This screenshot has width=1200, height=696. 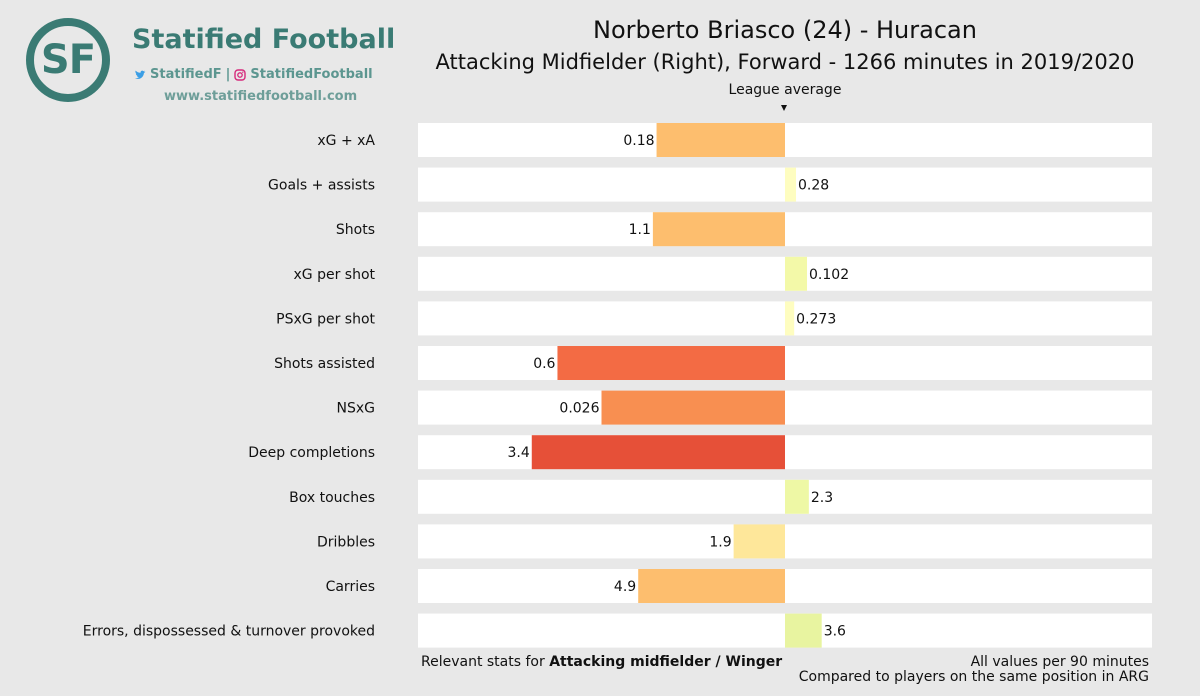 I want to click on category-label: xG + xA, so click(x=346, y=141).